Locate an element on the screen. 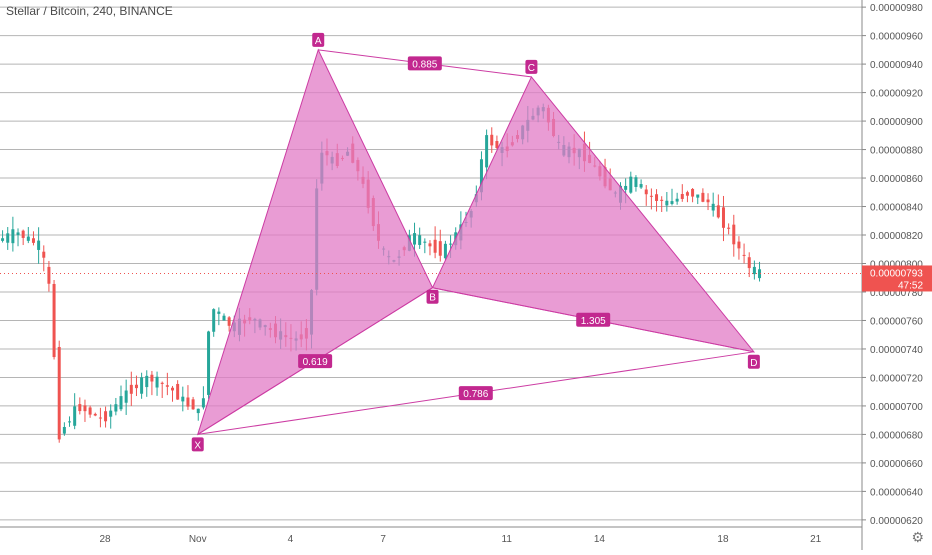 This screenshot has width=932, height=555. ratio-label-xd-text: 0.786 is located at coordinates (475, 394).